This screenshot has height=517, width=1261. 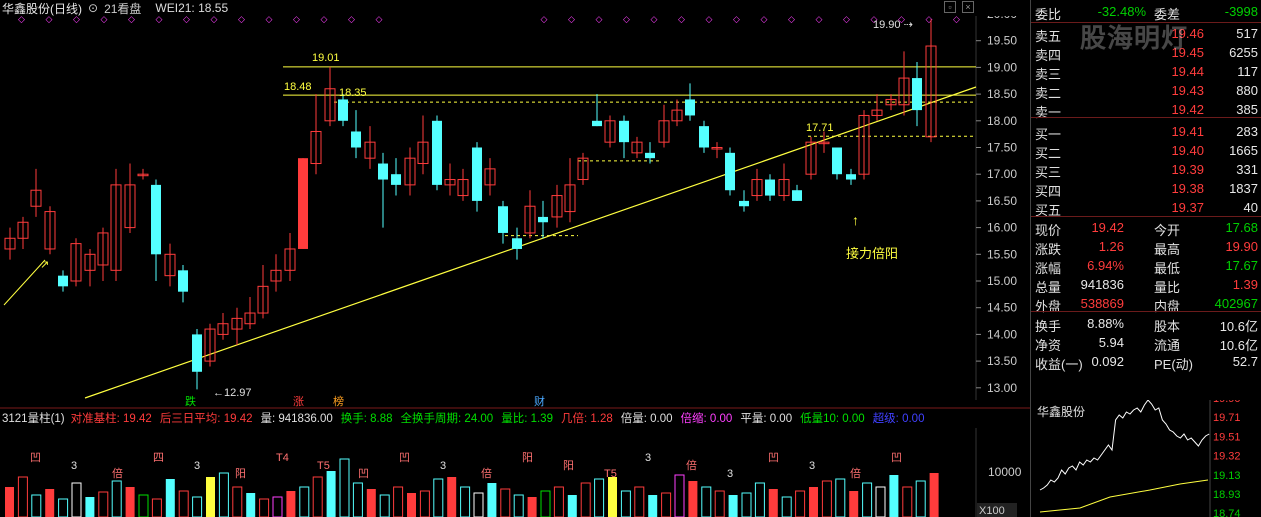 What do you see at coordinates (1105, 265) in the screenshot?
I see `quote-value: 6.94%` at bounding box center [1105, 265].